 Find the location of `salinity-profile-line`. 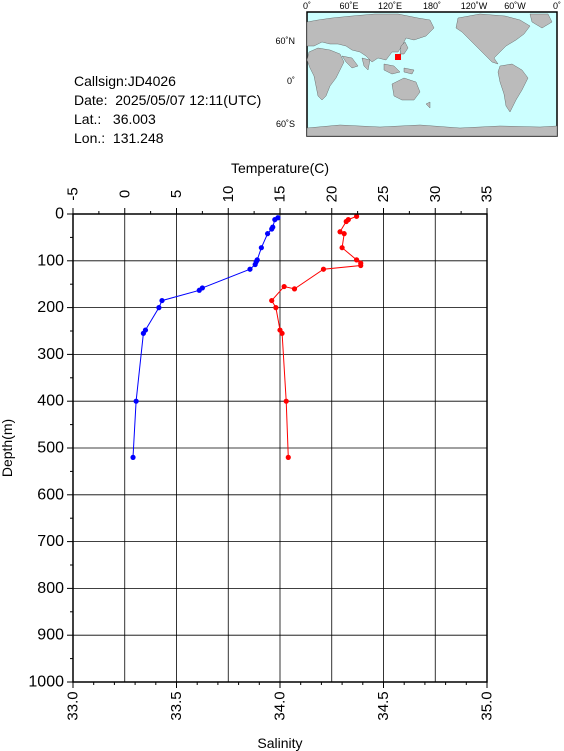

salinity-profile-line is located at coordinates (316, 336).